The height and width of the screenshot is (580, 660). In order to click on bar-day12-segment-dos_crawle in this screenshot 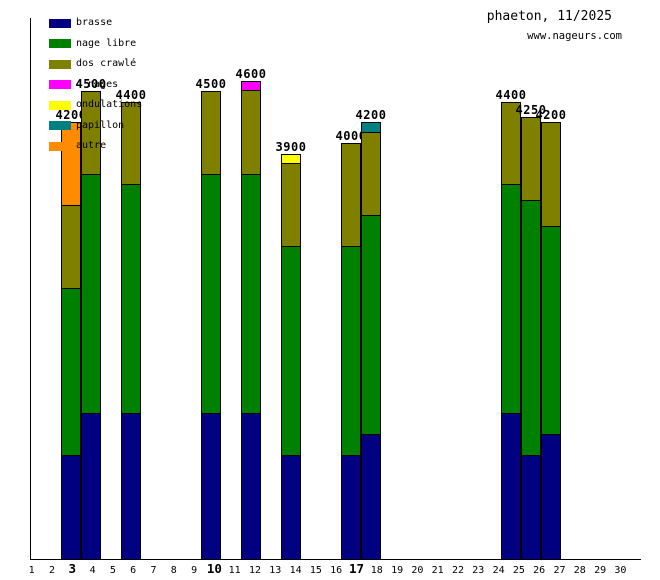, I will do `click(251, 132)`.